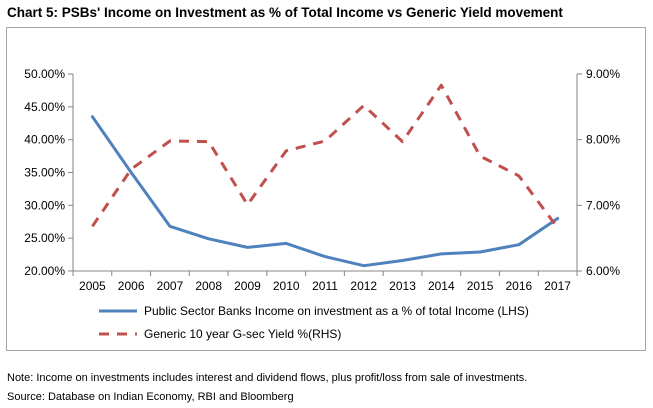 This screenshot has width=653, height=408. I want to click on x-tick-label: 2013, so click(402, 286).